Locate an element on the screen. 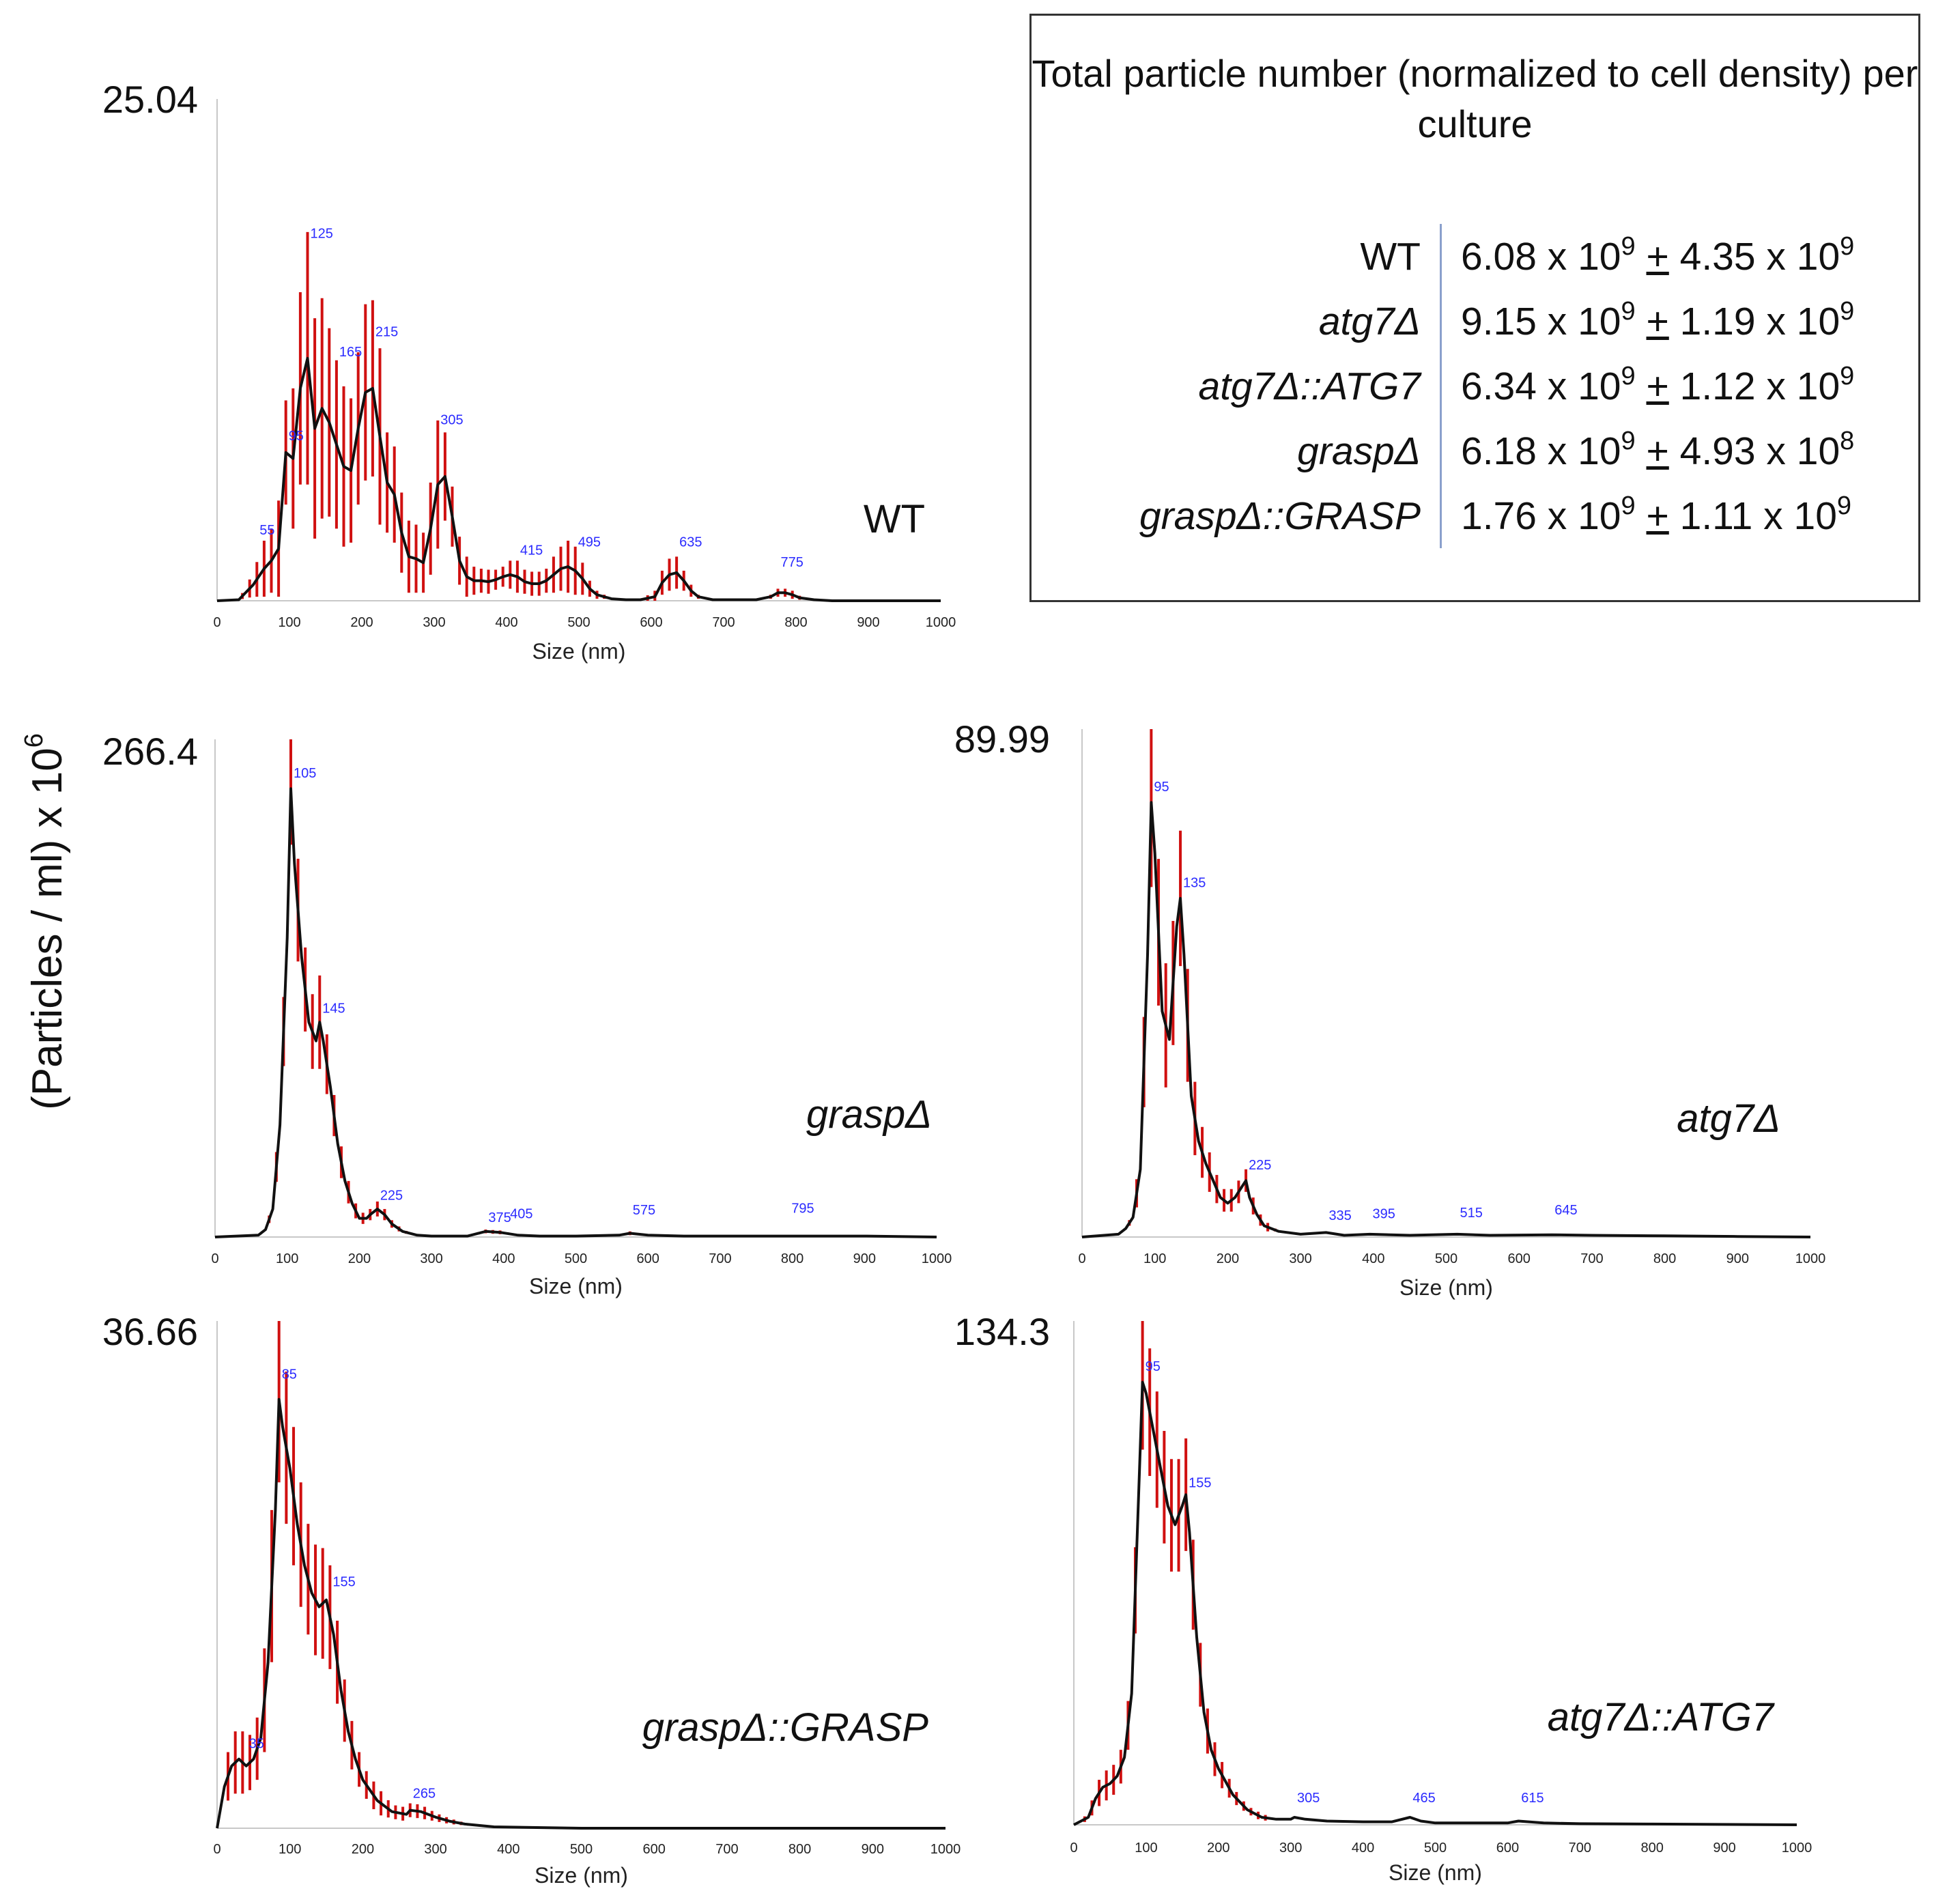 This screenshot has width=1934, height=1904. legend-value: 1.76 x 109 + 1.11 x 109 is located at coordinates (1663, 515).